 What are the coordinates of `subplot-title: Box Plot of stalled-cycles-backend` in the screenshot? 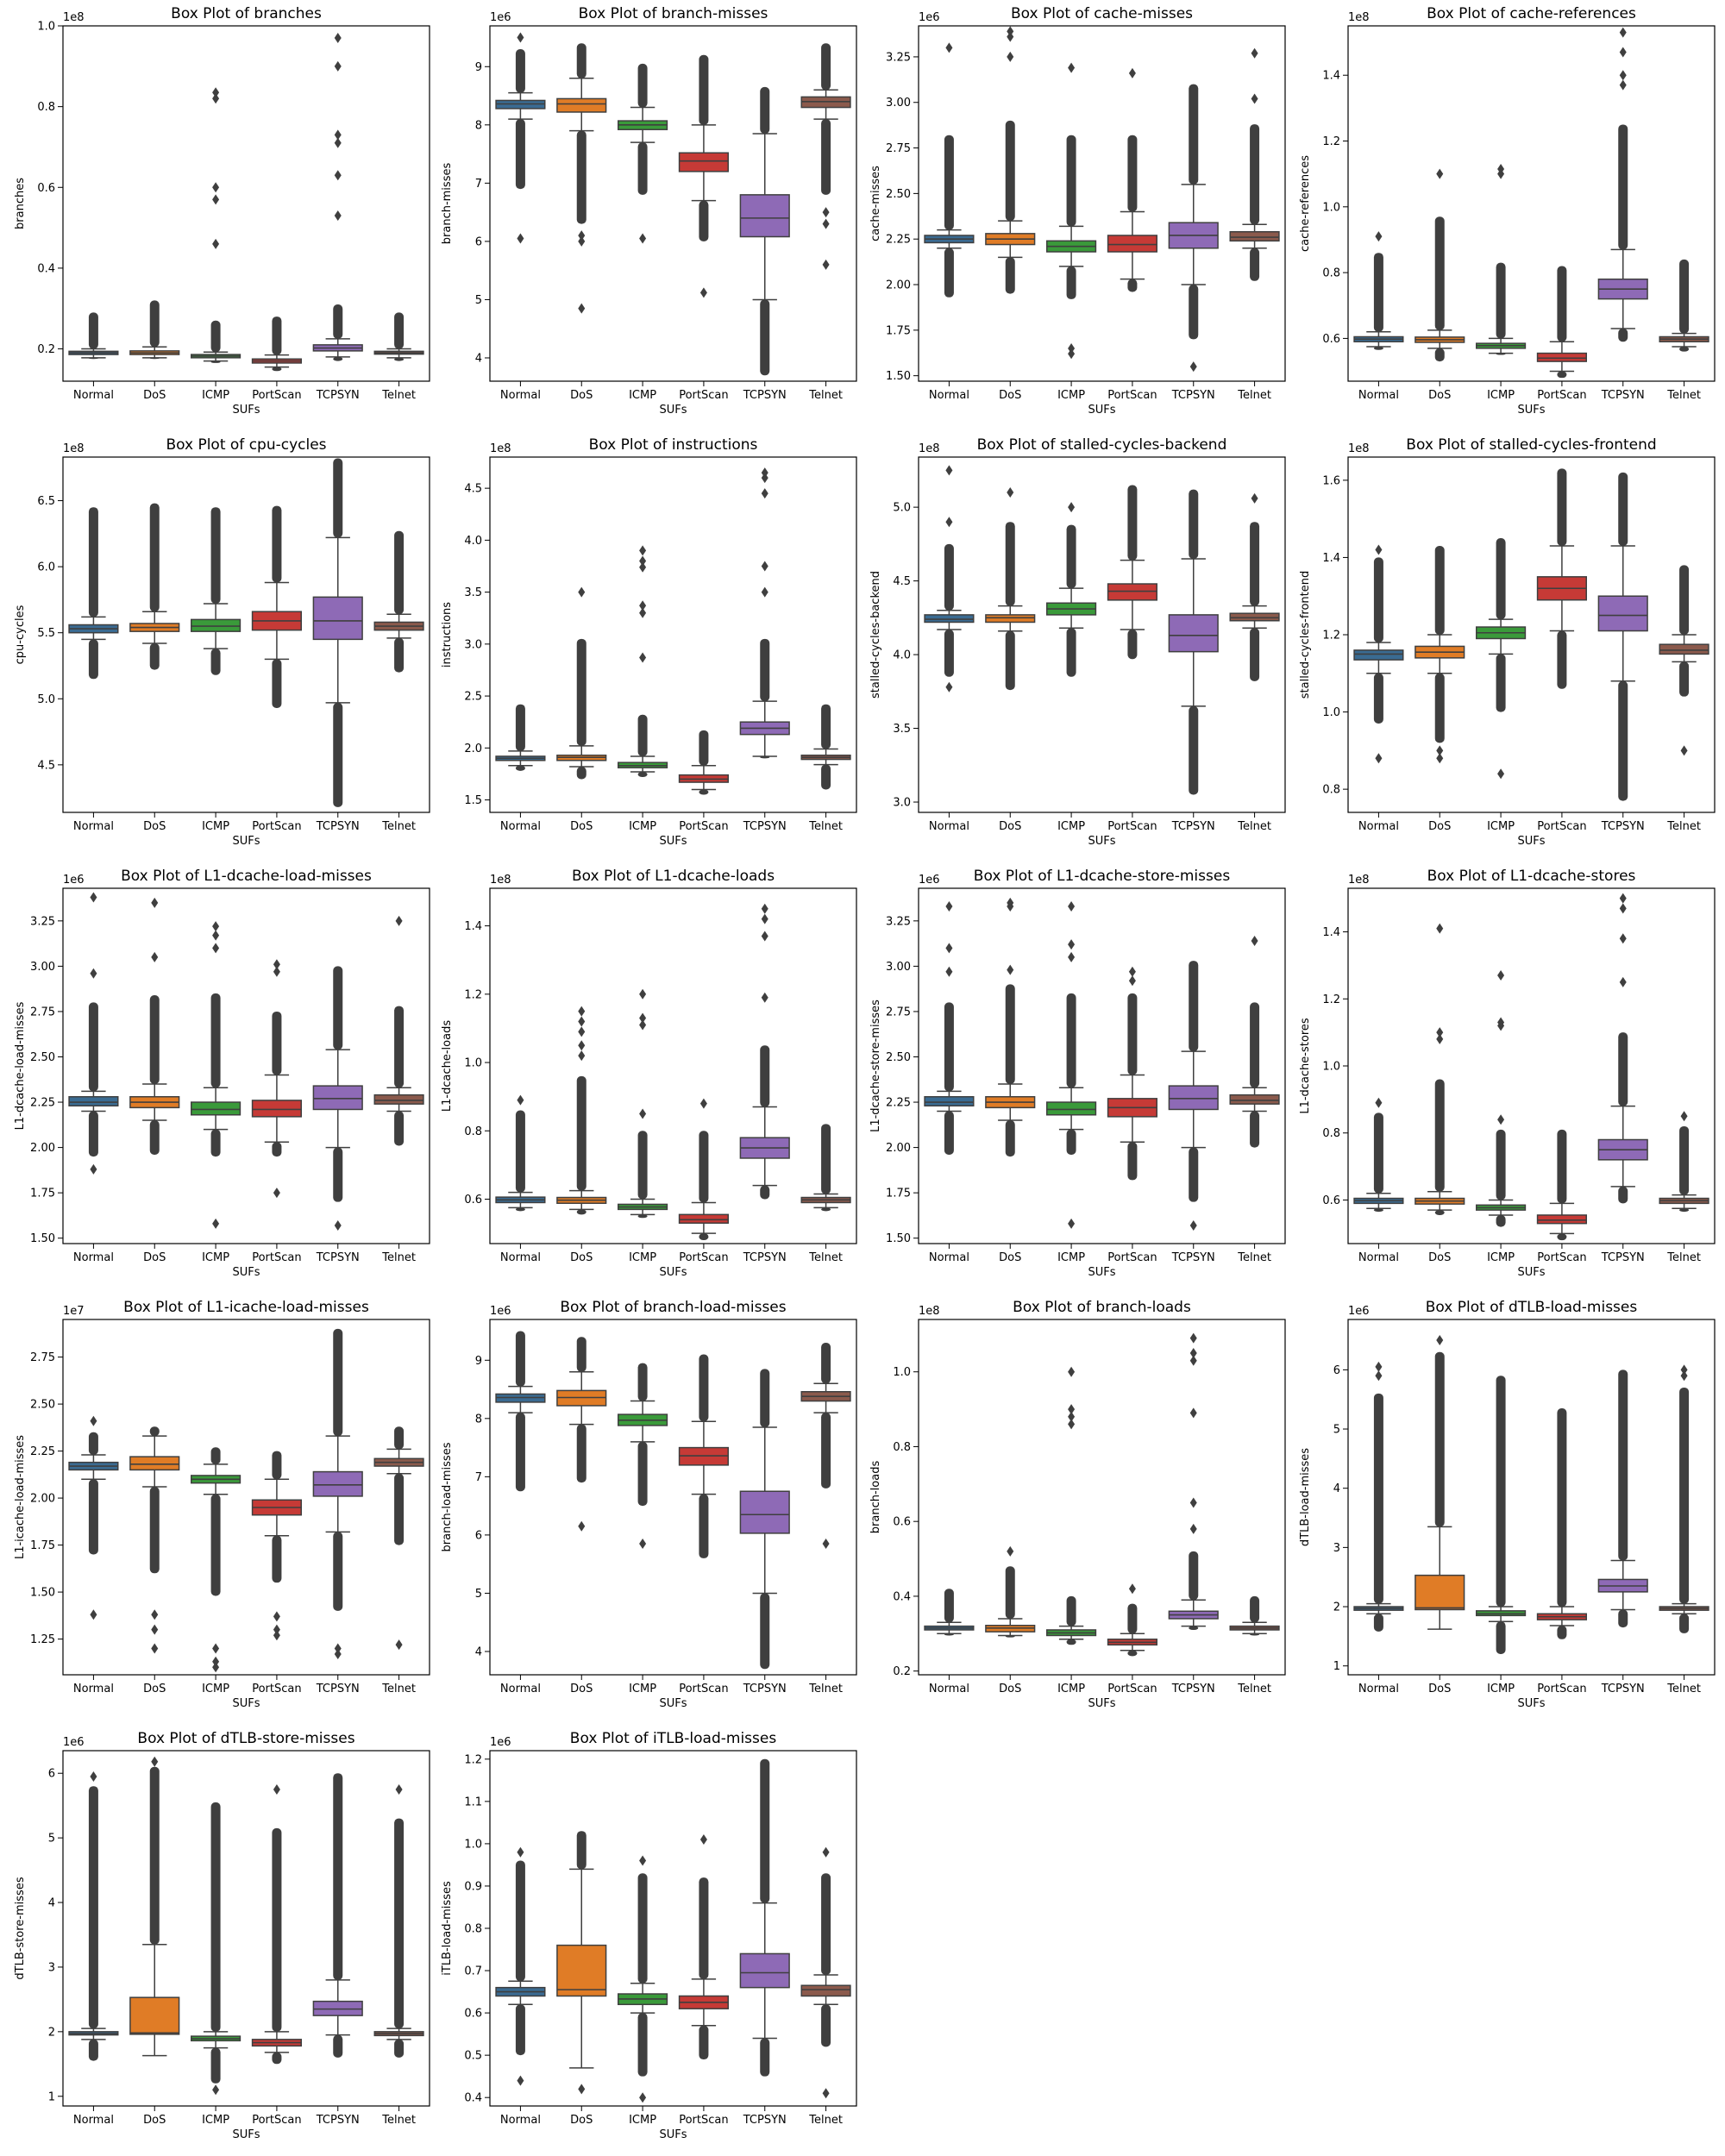 It's located at (1102, 445).